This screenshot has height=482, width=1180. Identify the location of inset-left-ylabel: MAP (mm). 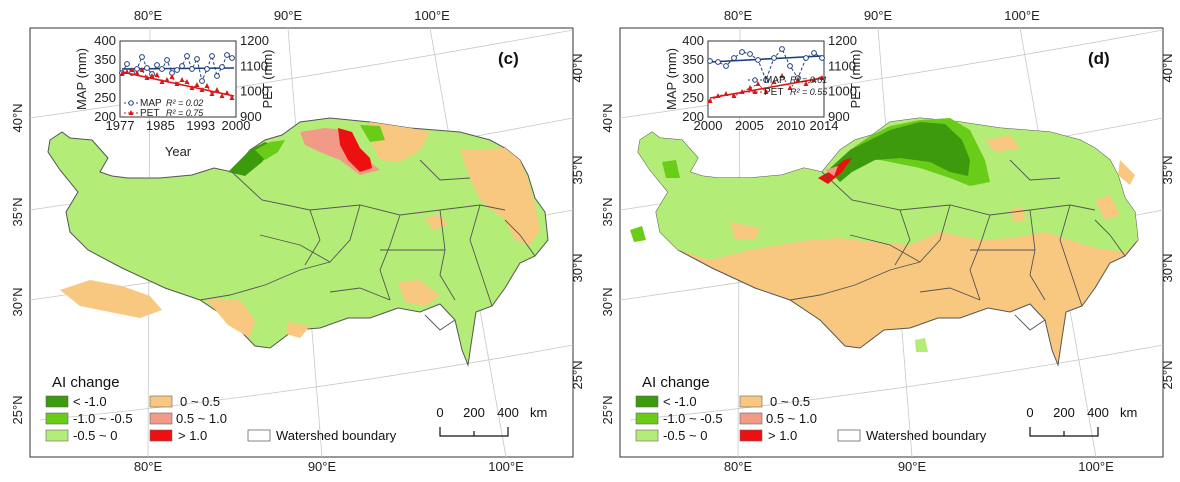
(81, 79).